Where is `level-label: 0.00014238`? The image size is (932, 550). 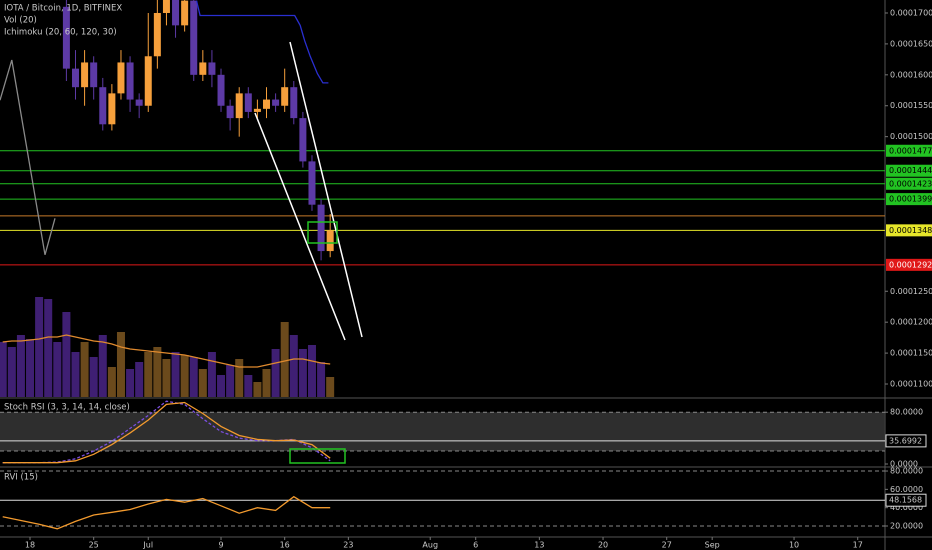
level-label: 0.00014238 is located at coordinates (910, 183).